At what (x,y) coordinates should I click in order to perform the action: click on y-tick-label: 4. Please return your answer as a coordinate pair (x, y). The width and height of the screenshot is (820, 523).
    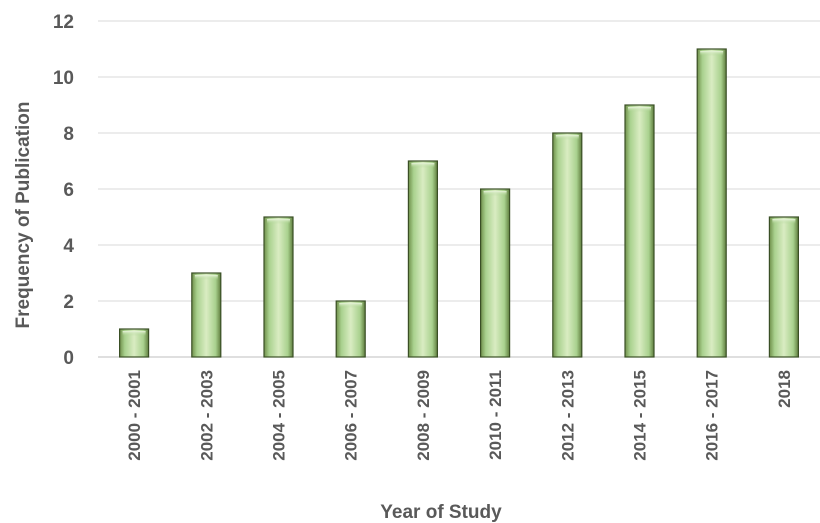
    Looking at the image, I should click on (68, 246).